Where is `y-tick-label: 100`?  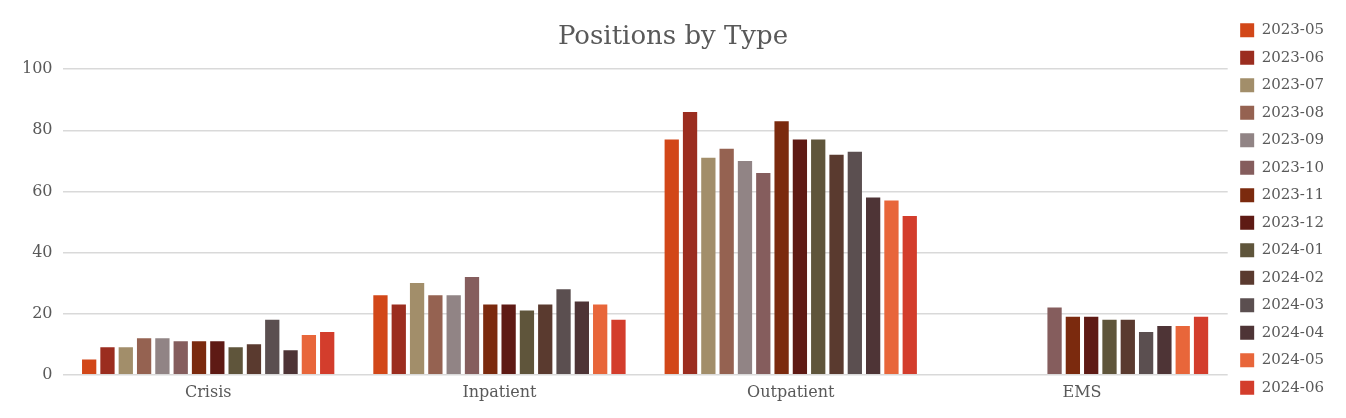 y-tick-label: 100 is located at coordinates (37, 68).